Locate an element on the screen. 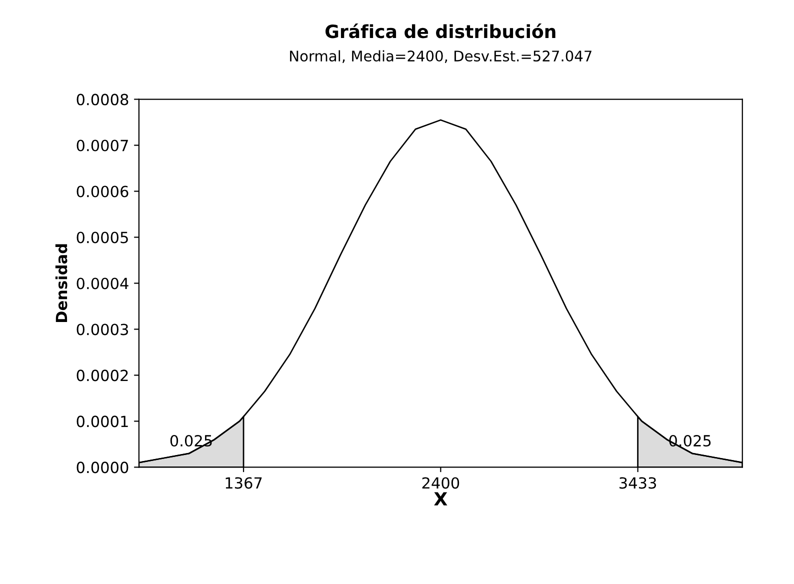 Image resolution: width=794 pixels, height=584 pixels. y-tick-label: 0.0002 is located at coordinates (102, 376).